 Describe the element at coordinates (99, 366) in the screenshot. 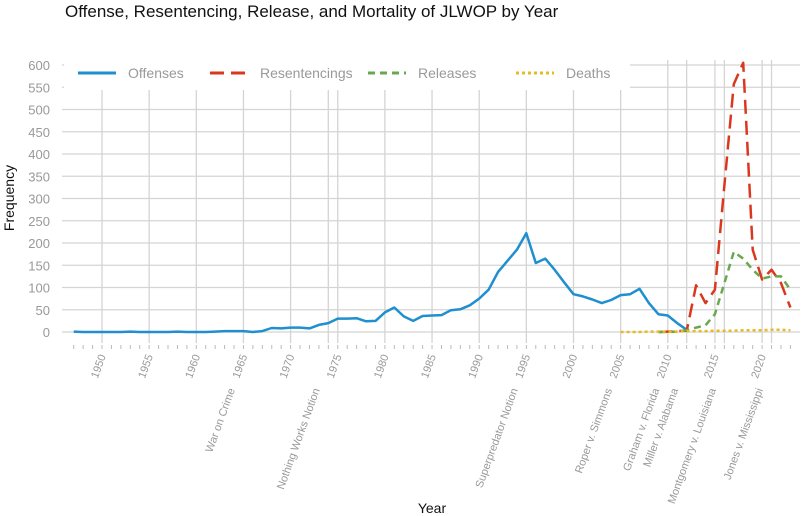

I see `x-tick-label: 1950` at that location.